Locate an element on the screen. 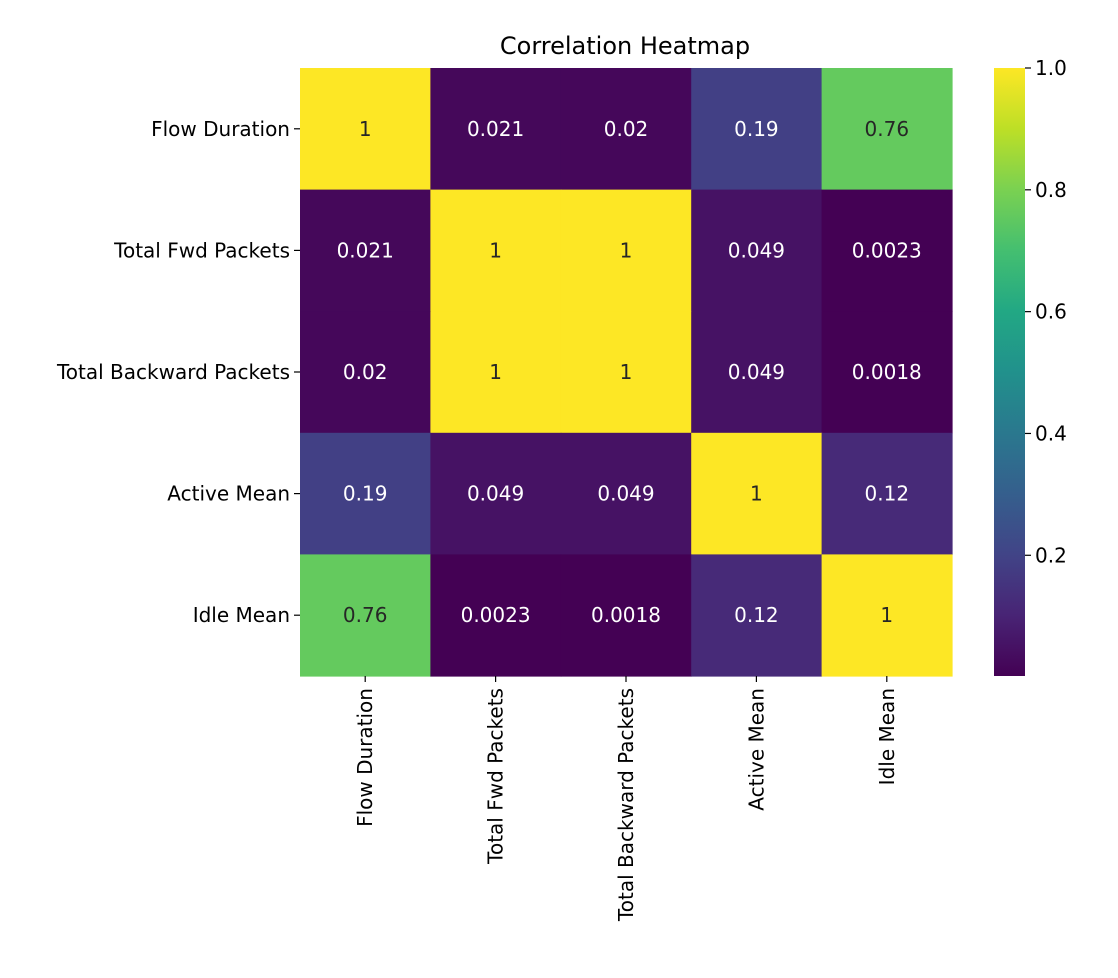 The height and width of the screenshot is (978, 1118). heatmap-cell-r1-c3 is located at coordinates (757, 250).